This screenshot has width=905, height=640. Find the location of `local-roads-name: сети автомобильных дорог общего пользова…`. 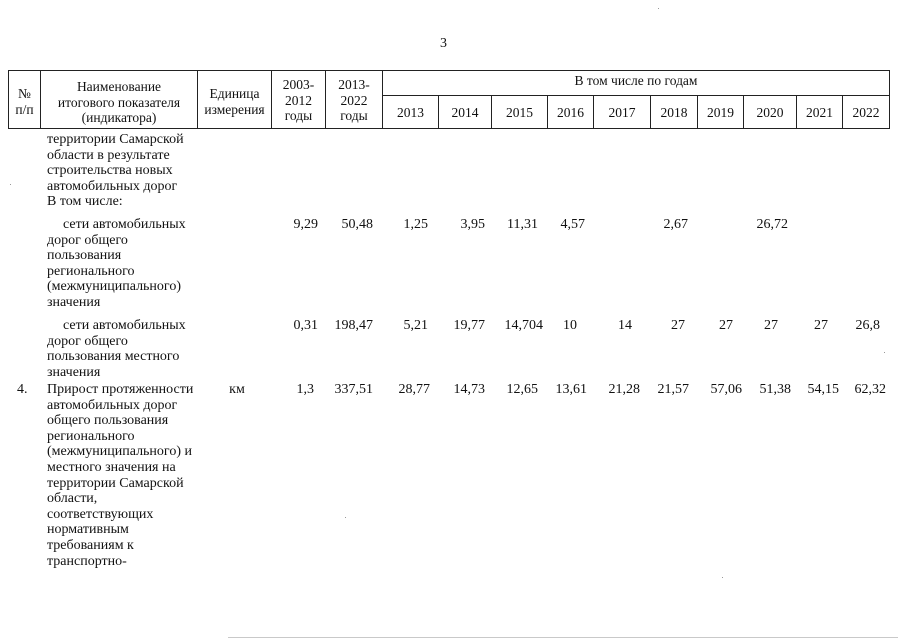

local-roads-name: сети автомобильных дорог общего пользова… is located at coordinates (116, 349).